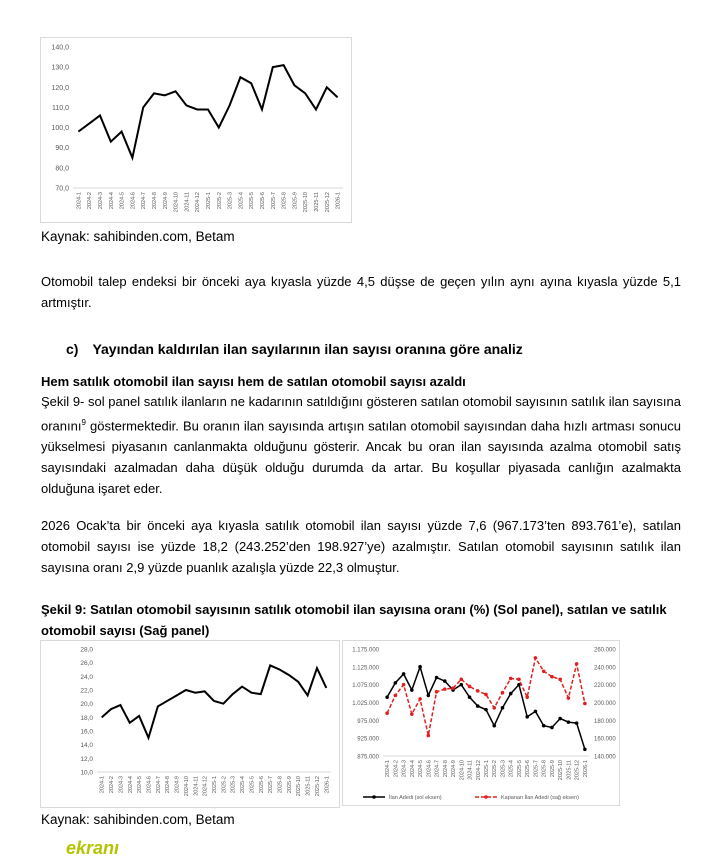 The width and height of the screenshot is (725, 861). I want to click on x-tick-label: 2024-7, so click(159, 784).